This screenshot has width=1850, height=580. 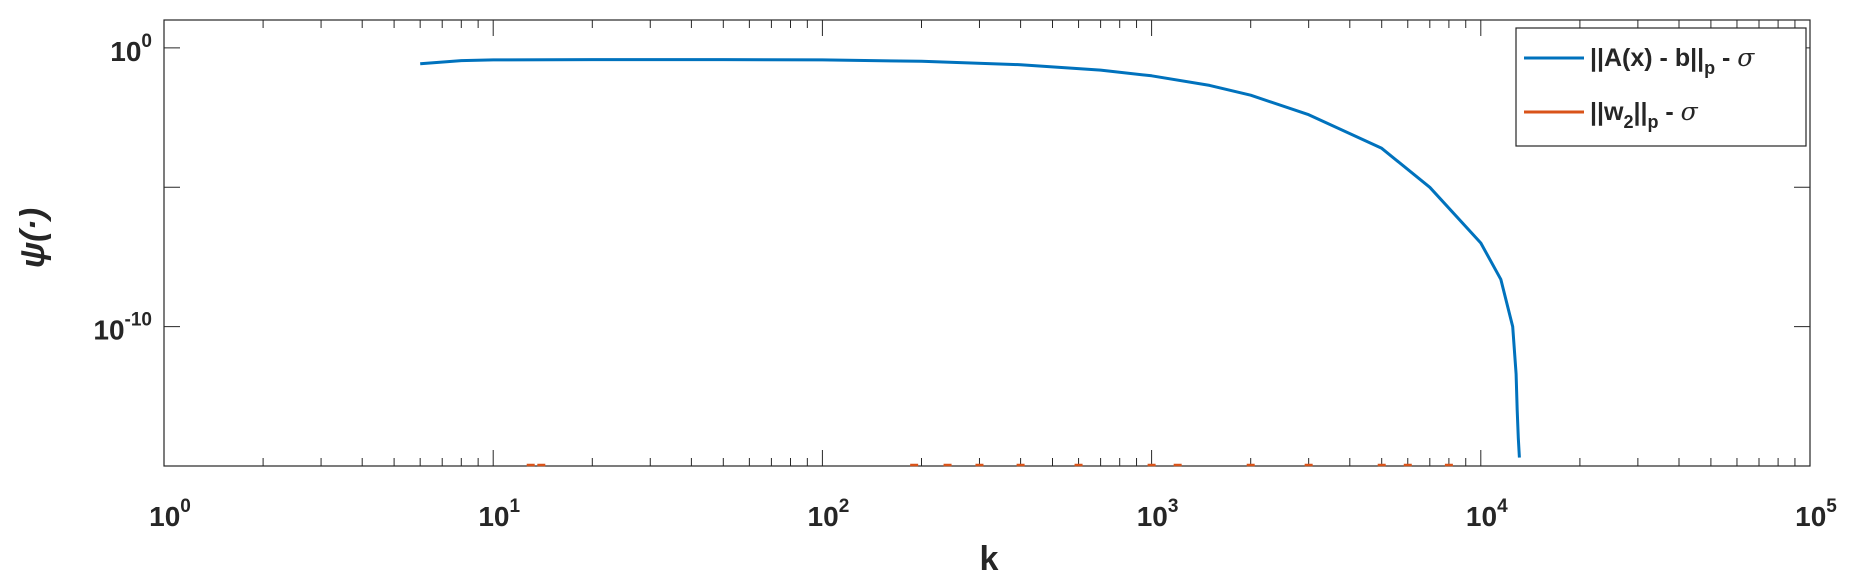 What do you see at coordinates (170, 514) in the screenshot?
I see `x-tick-label: 10⁰` at bounding box center [170, 514].